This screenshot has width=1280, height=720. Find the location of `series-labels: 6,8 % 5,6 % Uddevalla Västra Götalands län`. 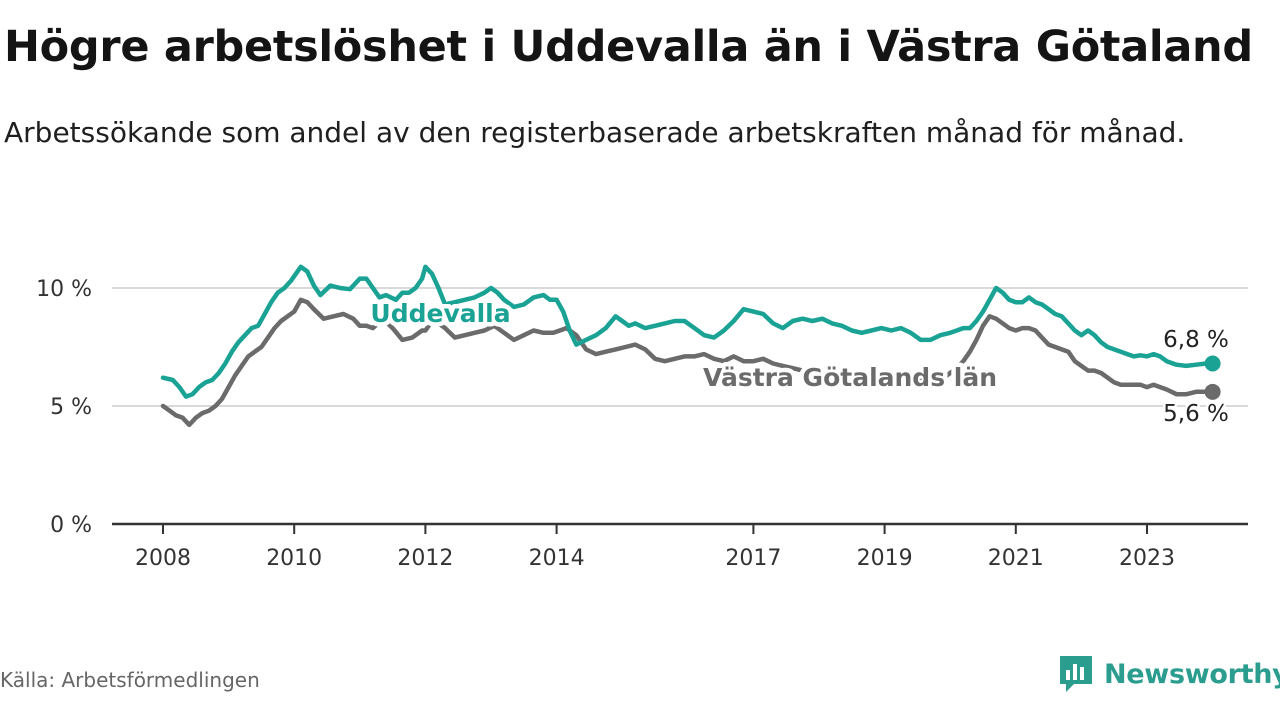

series-labels: 6,8 % 5,6 % Uddevalla Västra Götalands län is located at coordinates (798, 362).